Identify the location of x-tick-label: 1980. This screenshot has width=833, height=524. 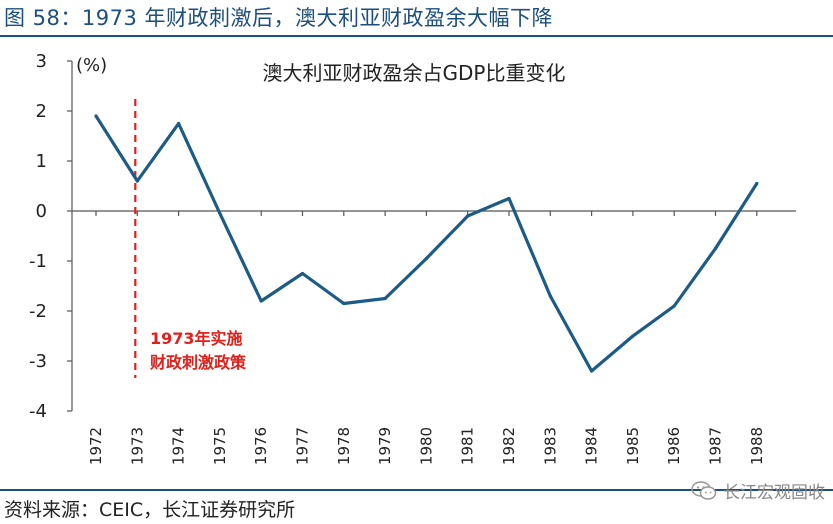
(426, 446).